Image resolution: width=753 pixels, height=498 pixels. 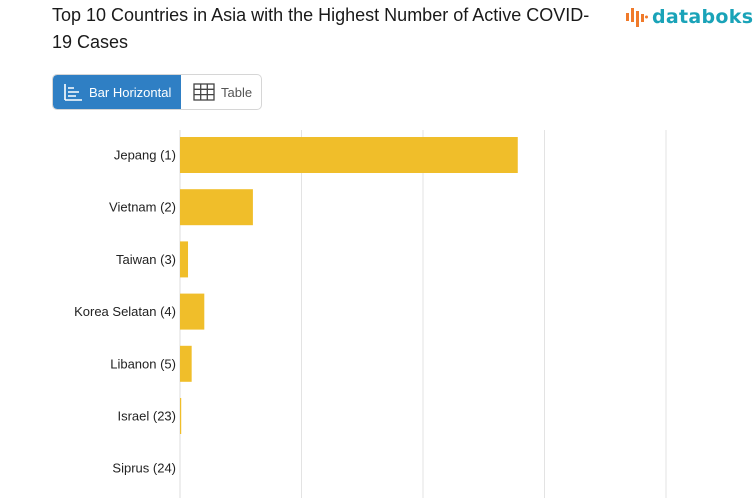 I want to click on table-grid-icon, so click(x=204, y=92).